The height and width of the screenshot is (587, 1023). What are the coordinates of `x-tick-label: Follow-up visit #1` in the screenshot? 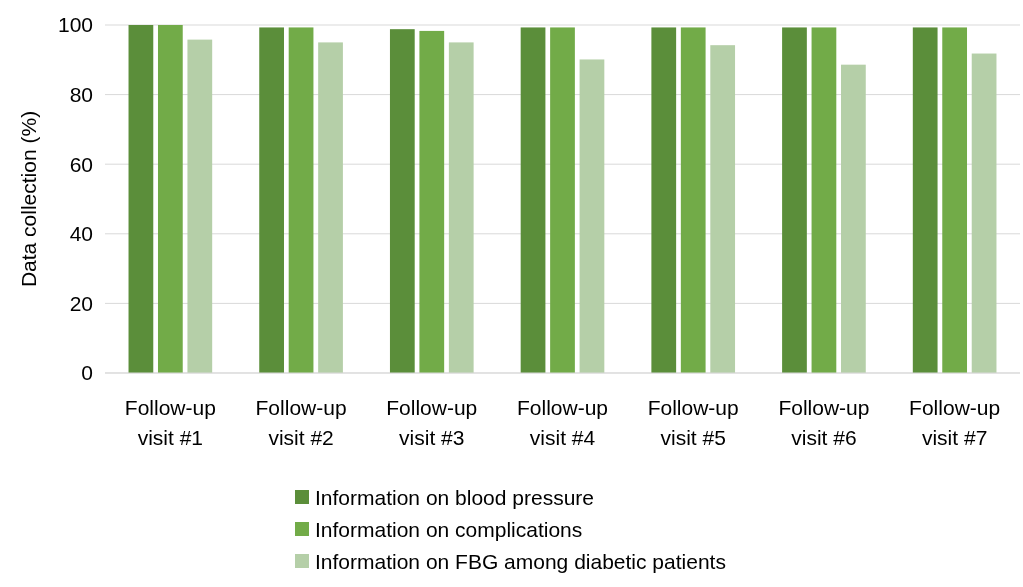 It's located at (170, 422).